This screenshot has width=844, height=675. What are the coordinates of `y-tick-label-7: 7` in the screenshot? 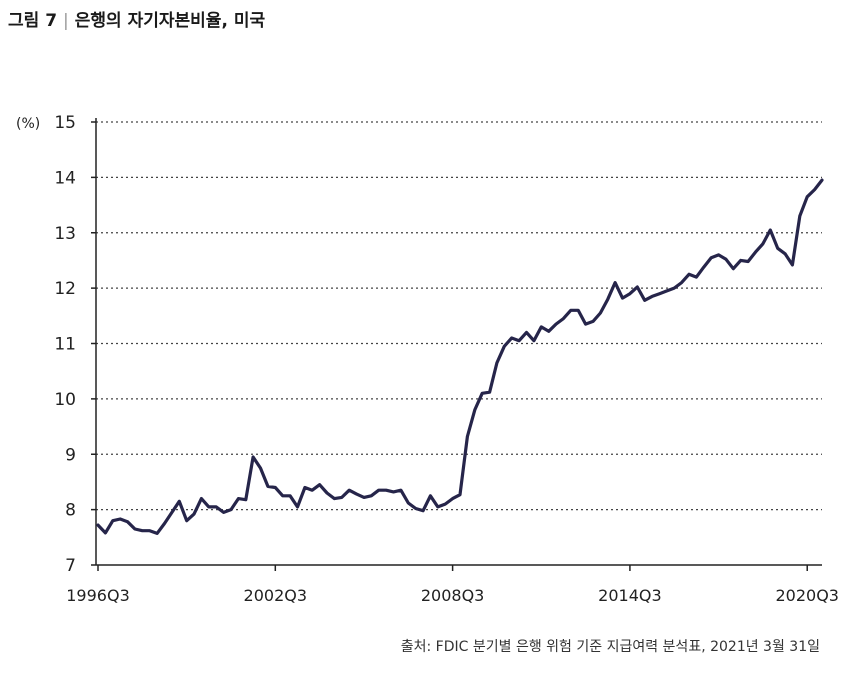 It's located at (70, 566).